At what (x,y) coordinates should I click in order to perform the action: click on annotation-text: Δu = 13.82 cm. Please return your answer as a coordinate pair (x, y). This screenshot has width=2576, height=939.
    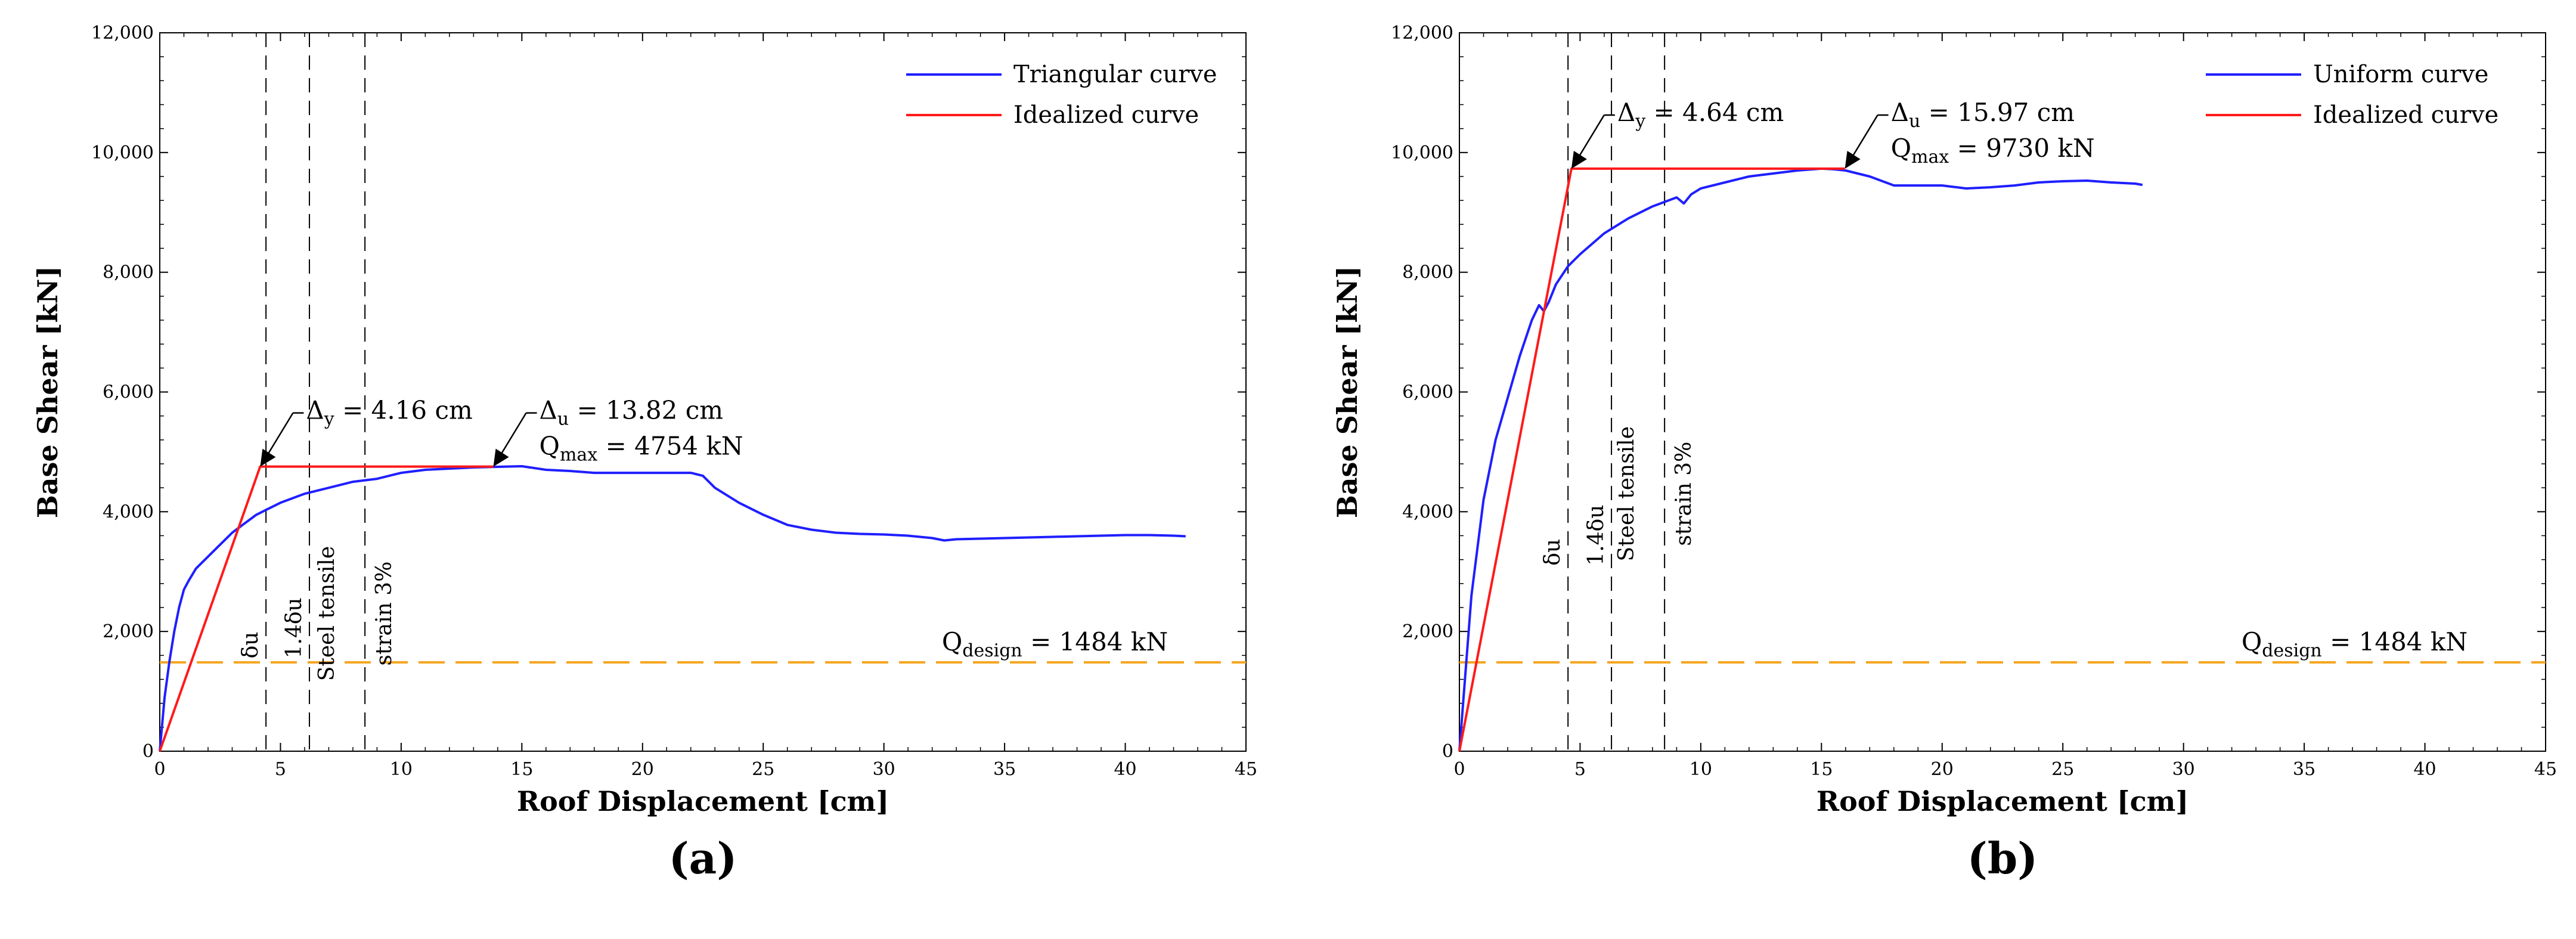
    Looking at the image, I should click on (632, 413).